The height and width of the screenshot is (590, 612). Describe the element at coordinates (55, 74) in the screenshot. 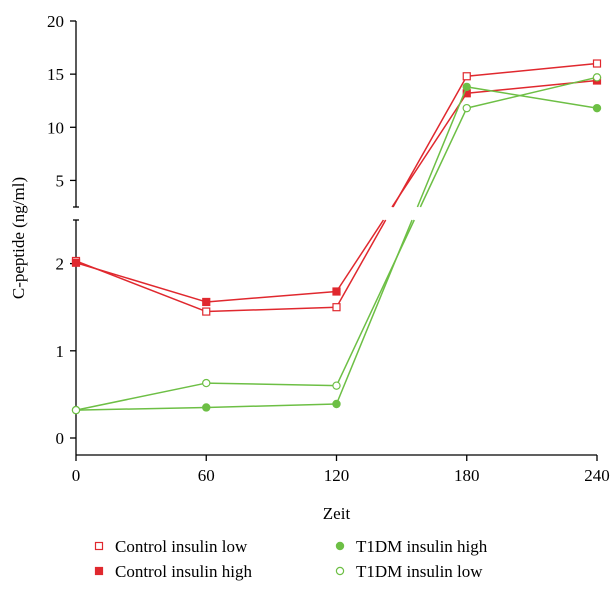

I see `y-tick-label: 15` at that location.